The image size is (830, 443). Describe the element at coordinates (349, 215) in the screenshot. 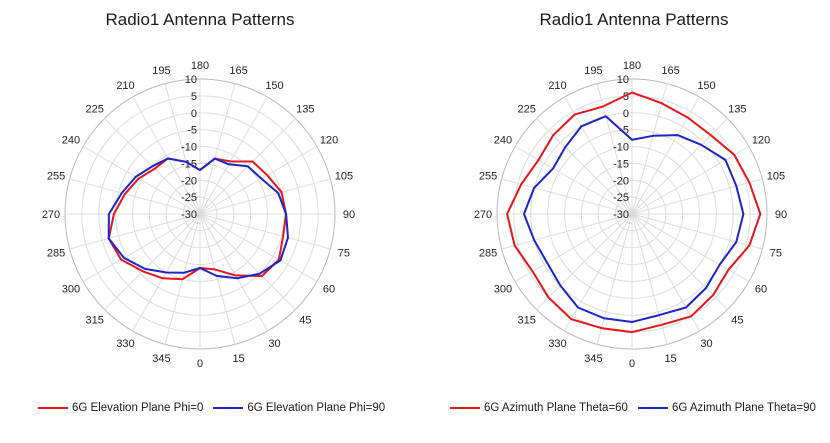

I see `angle-tick-label: 90` at that location.